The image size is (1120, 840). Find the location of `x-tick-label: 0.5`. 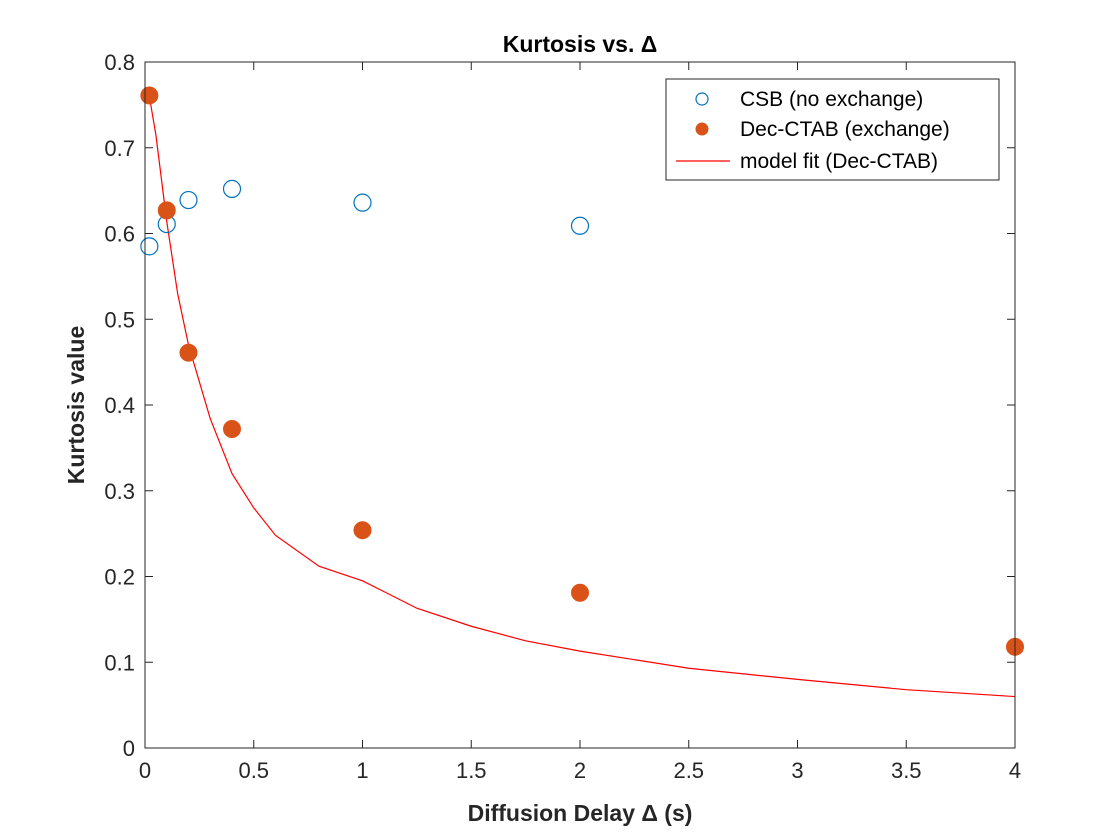

x-tick-label: 0.5 is located at coordinates (253, 770).